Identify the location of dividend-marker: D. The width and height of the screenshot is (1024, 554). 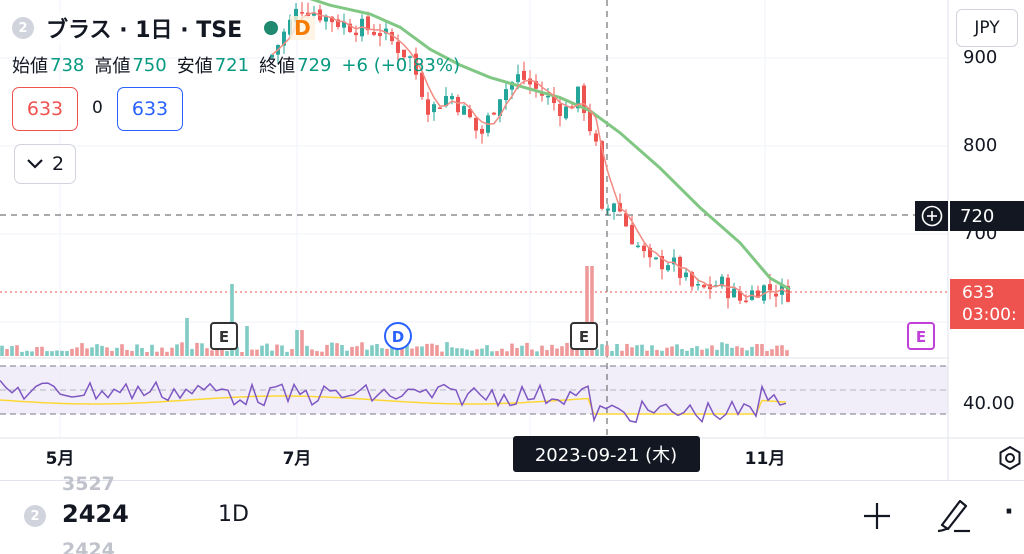
(398, 336).